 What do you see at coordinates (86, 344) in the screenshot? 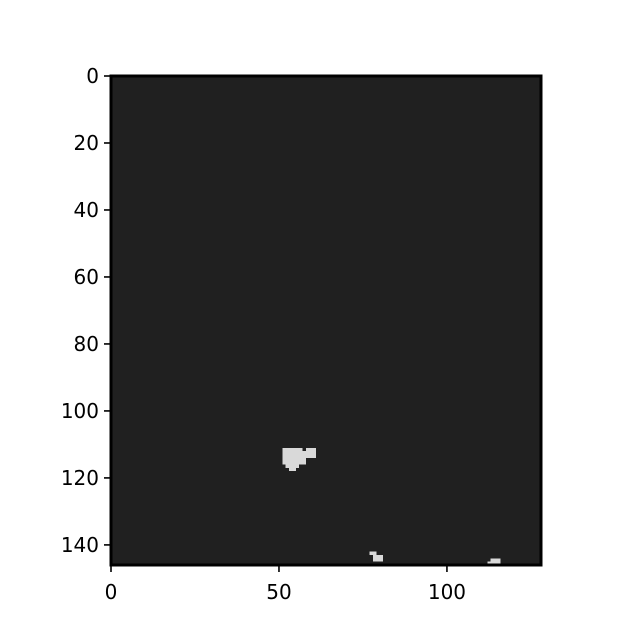
I see `y-tick-label: 80` at bounding box center [86, 344].